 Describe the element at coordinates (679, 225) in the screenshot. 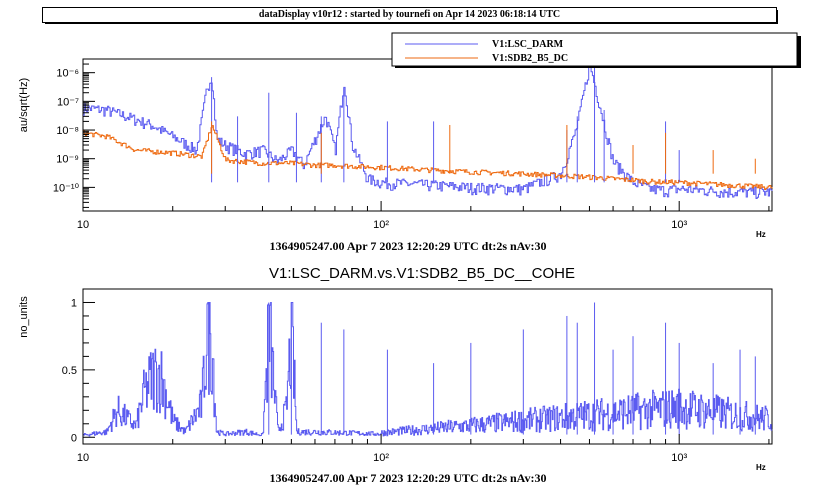

I see `asd-xtick-label: 10³` at that location.